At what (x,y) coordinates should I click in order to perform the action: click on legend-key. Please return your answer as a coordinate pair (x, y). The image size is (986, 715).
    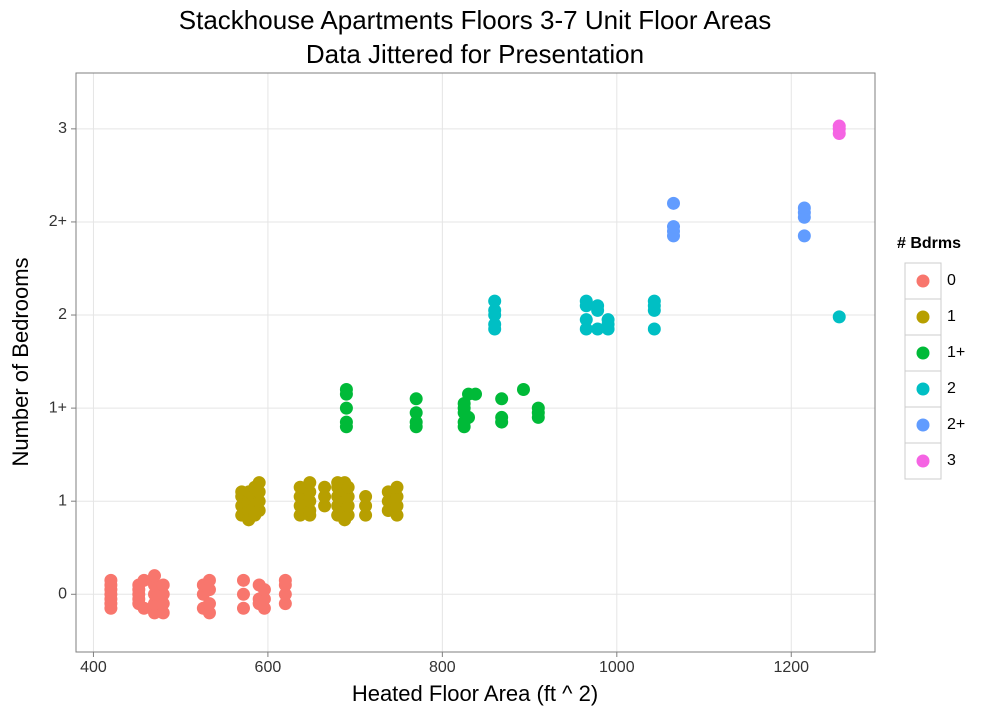
    Looking at the image, I should click on (923, 389).